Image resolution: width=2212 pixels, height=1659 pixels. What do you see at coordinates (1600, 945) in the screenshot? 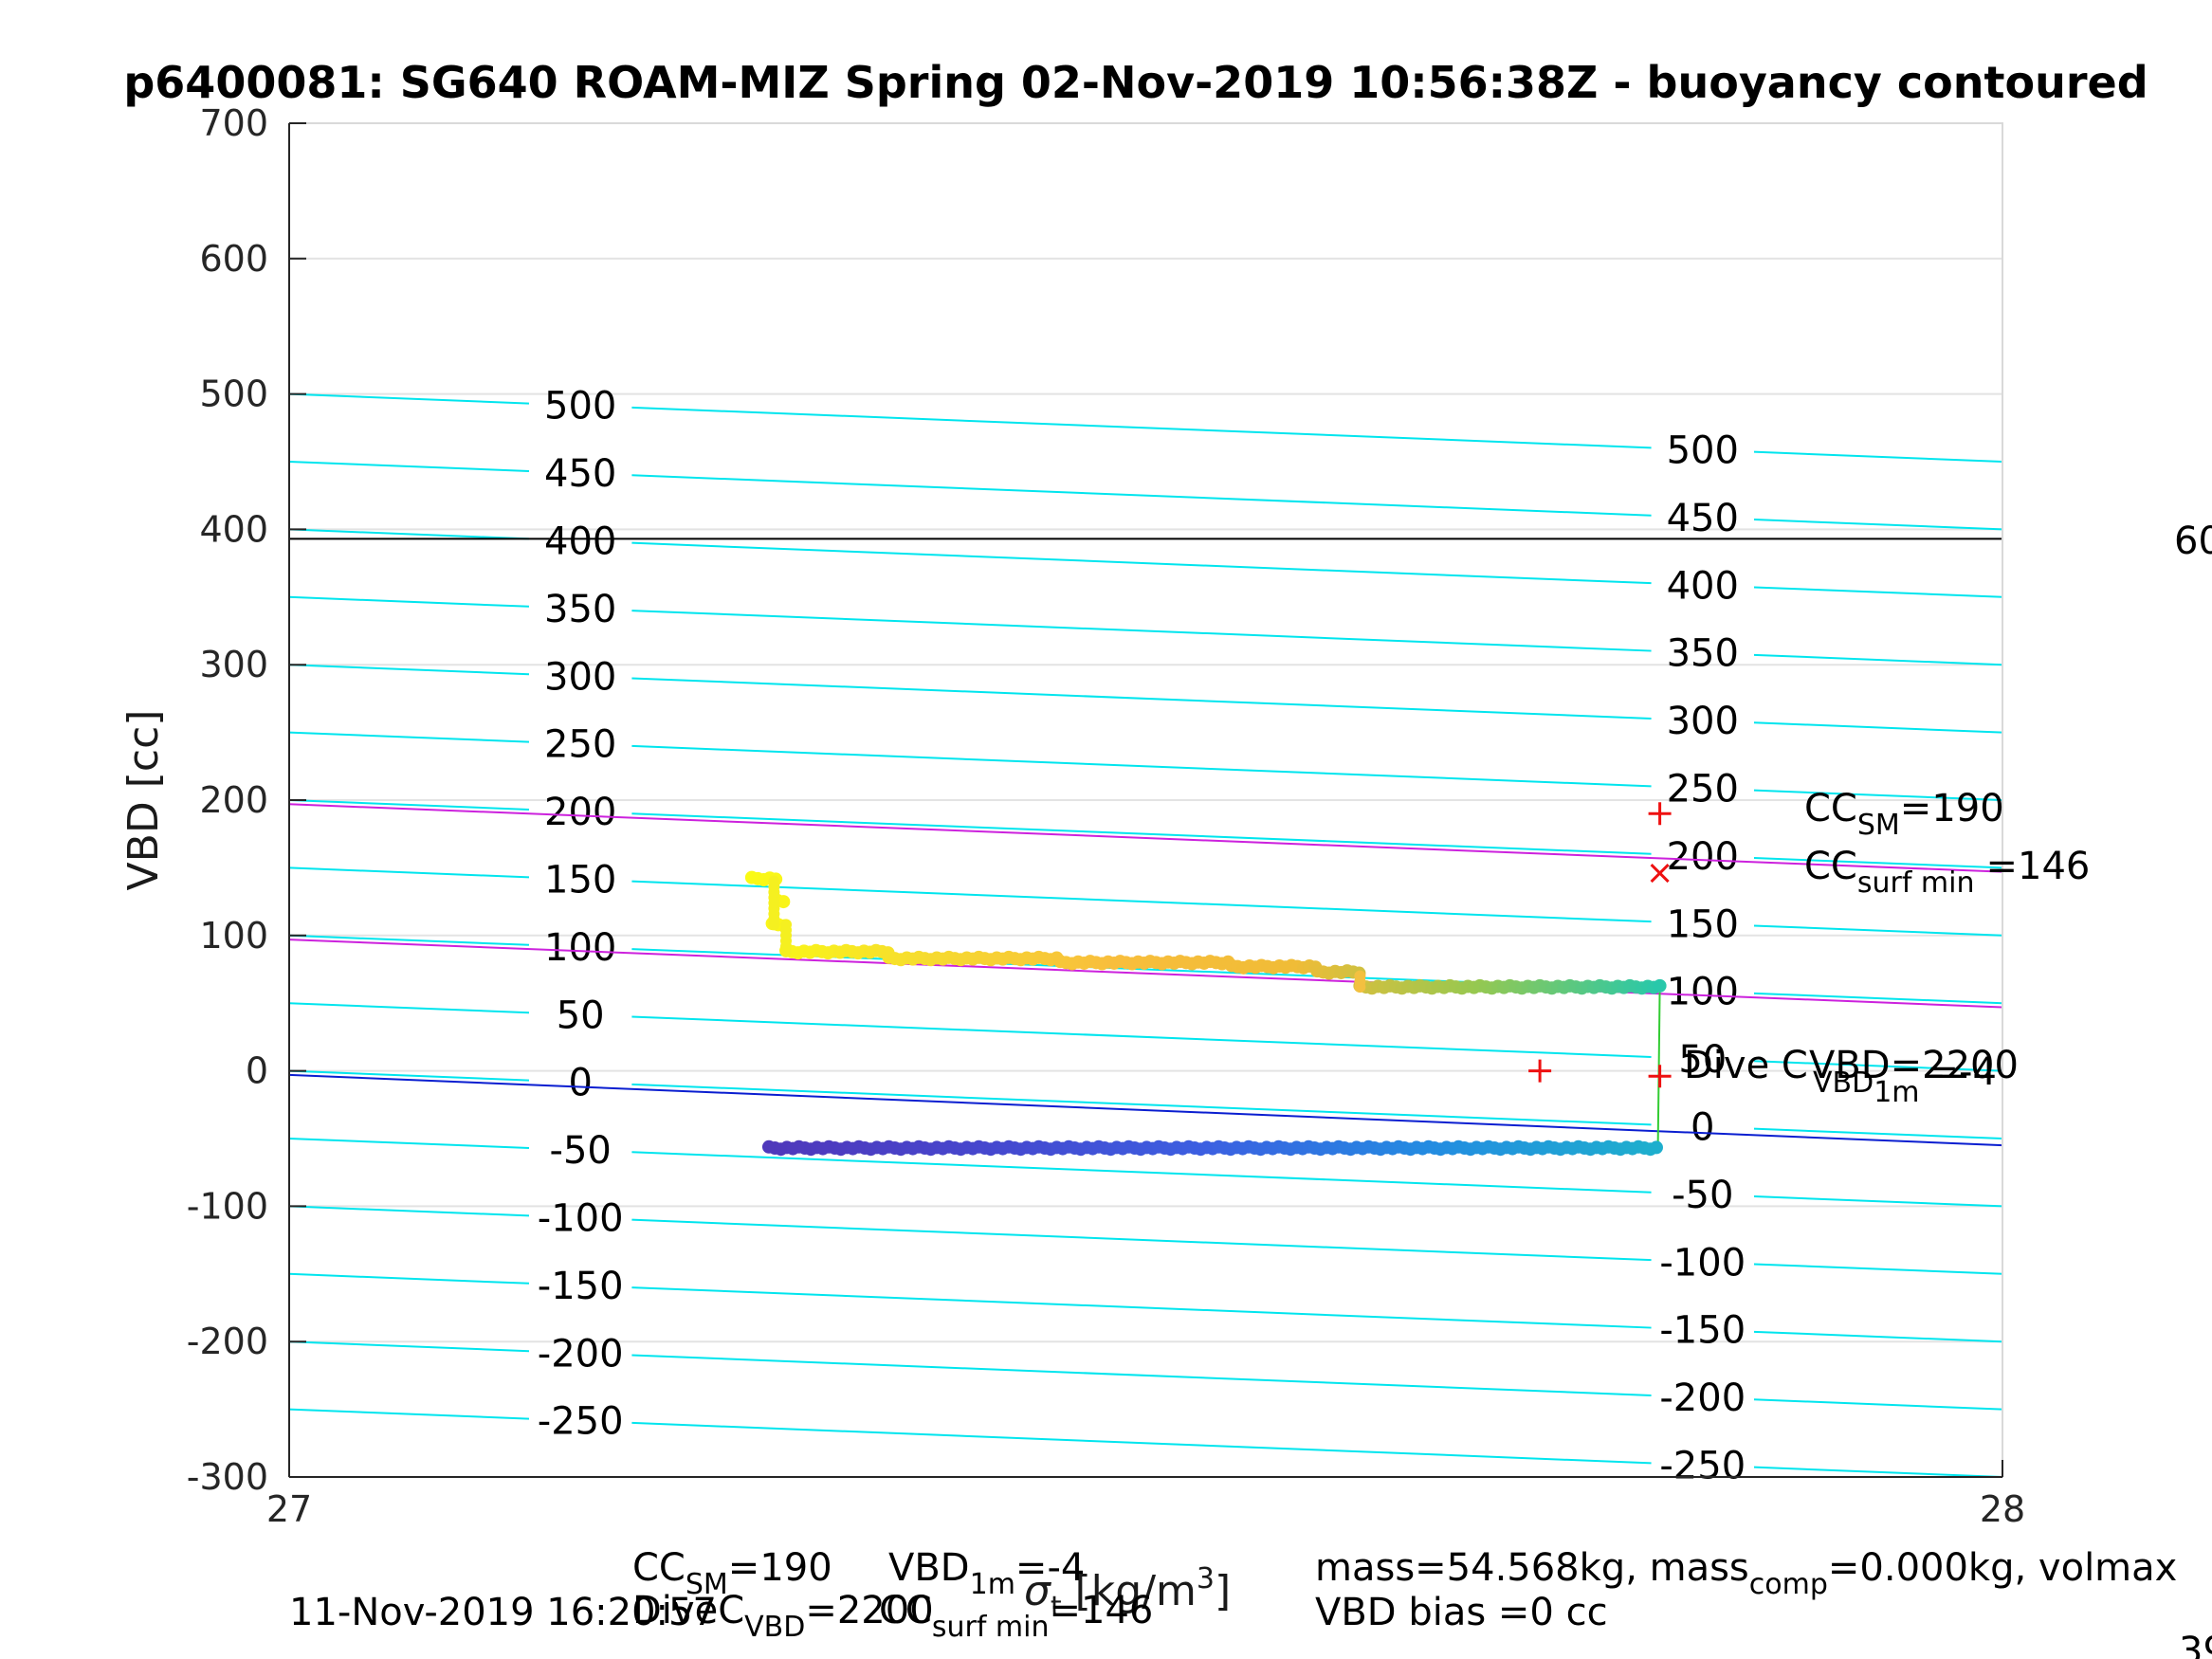
I see `markers` at bounding box center [1600, 945].